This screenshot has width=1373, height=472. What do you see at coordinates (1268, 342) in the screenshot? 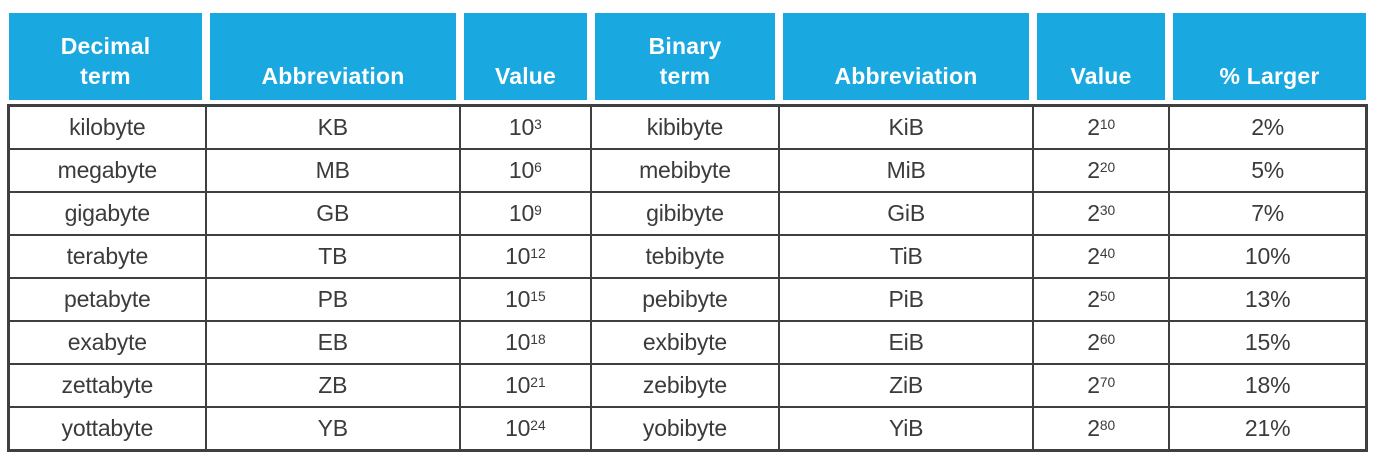
I see `table-cell: 15%` at bounding box center [1268, 342].